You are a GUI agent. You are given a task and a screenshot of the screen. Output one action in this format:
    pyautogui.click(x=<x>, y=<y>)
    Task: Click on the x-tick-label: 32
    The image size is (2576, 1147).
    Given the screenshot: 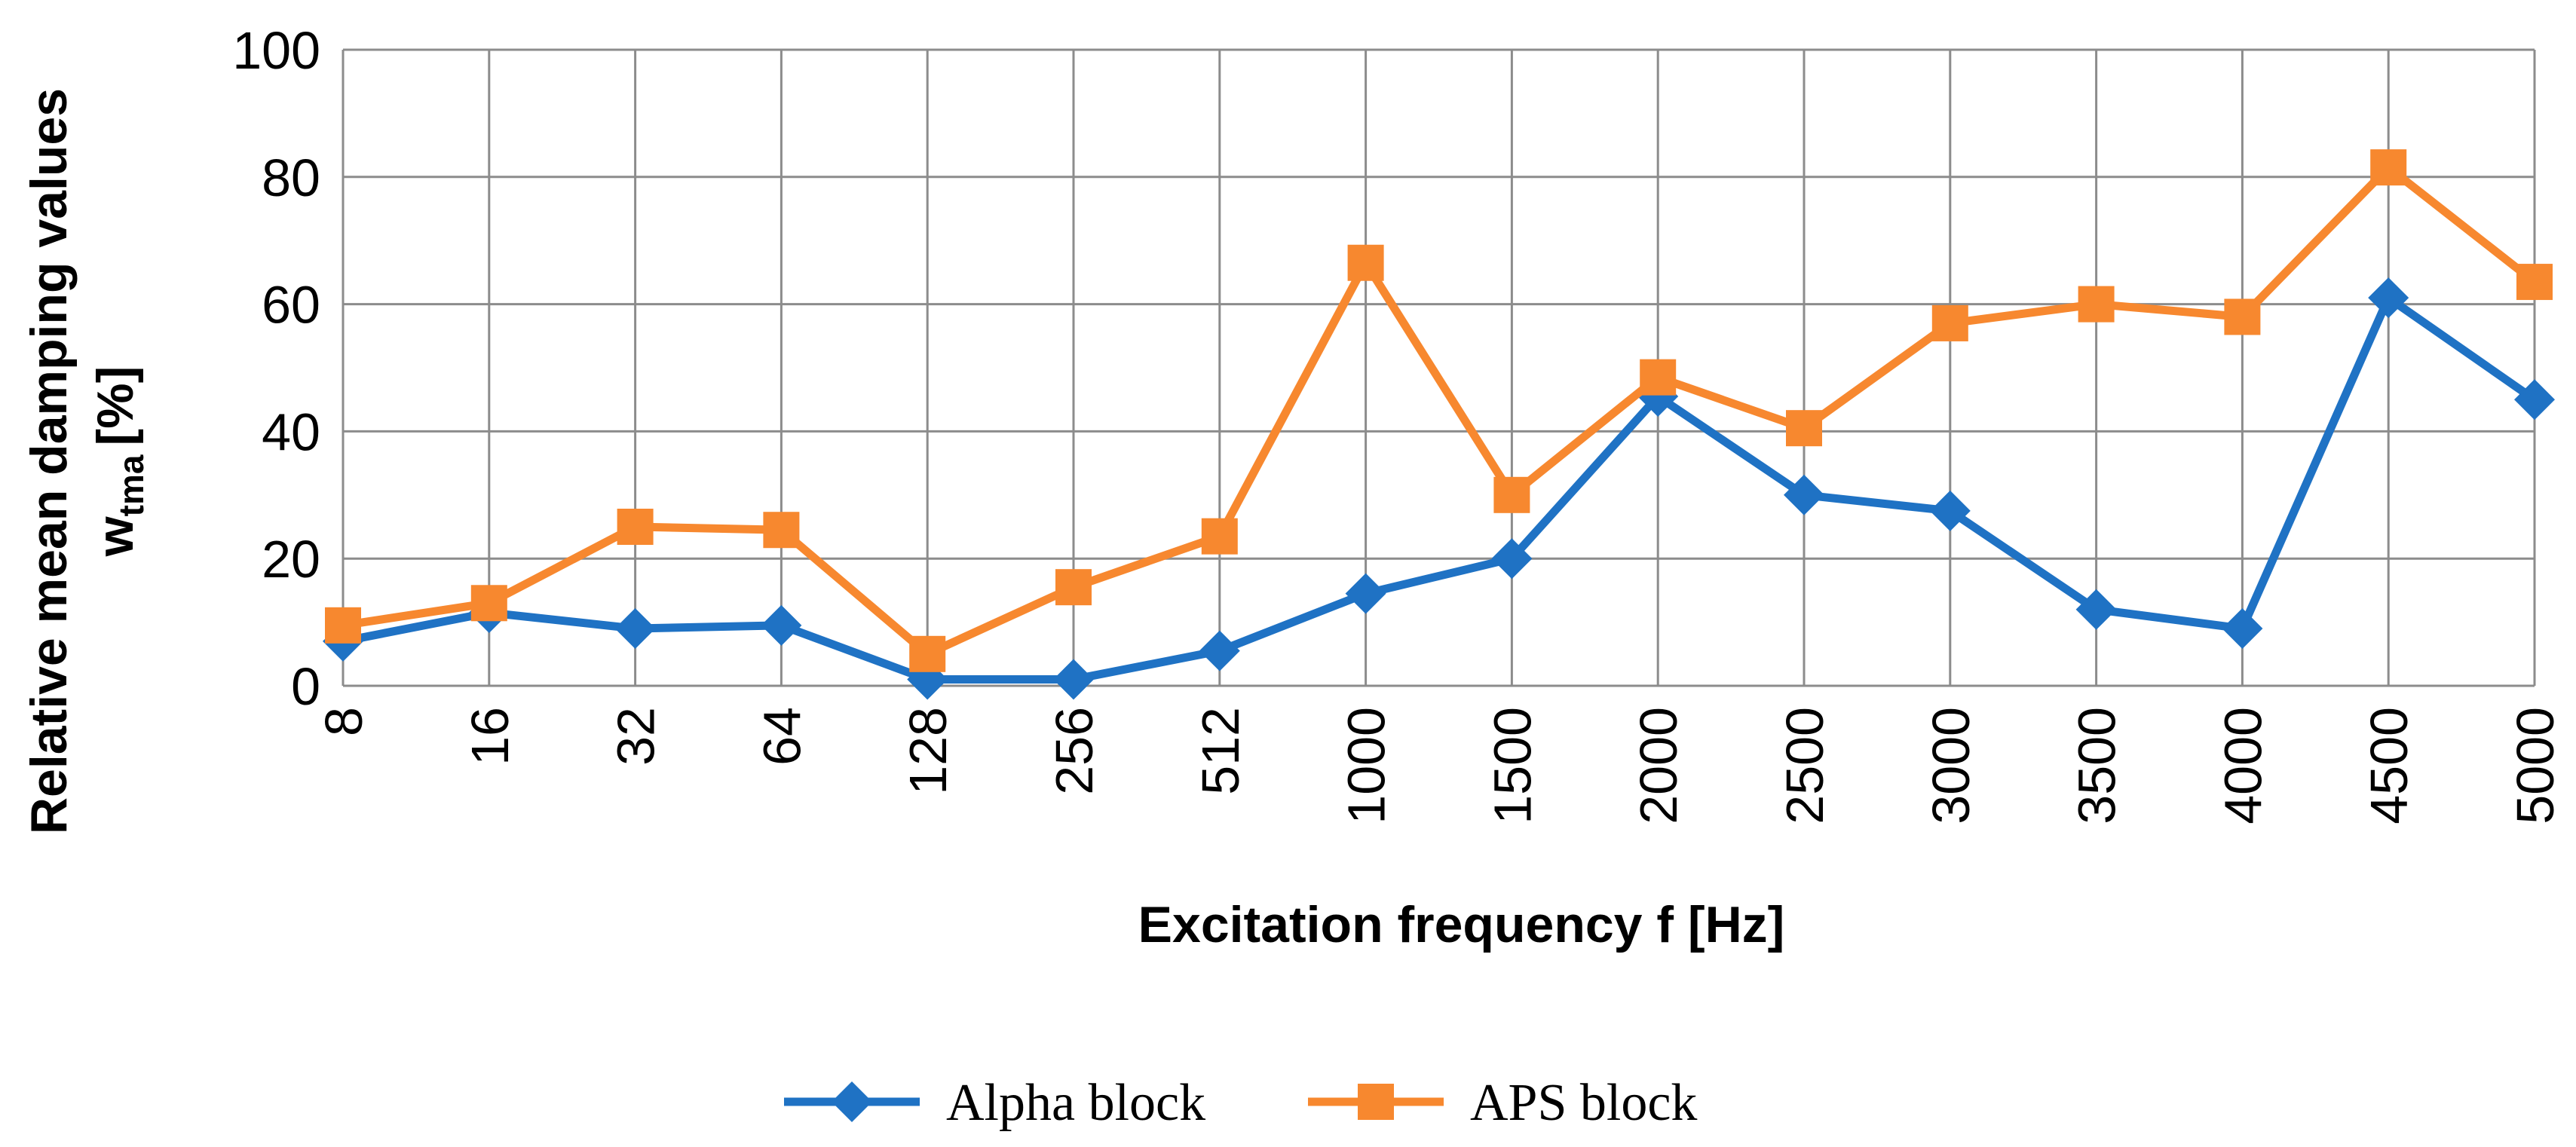 What is the action you would take?
    pyautogui.click(x=636, y=736)
    